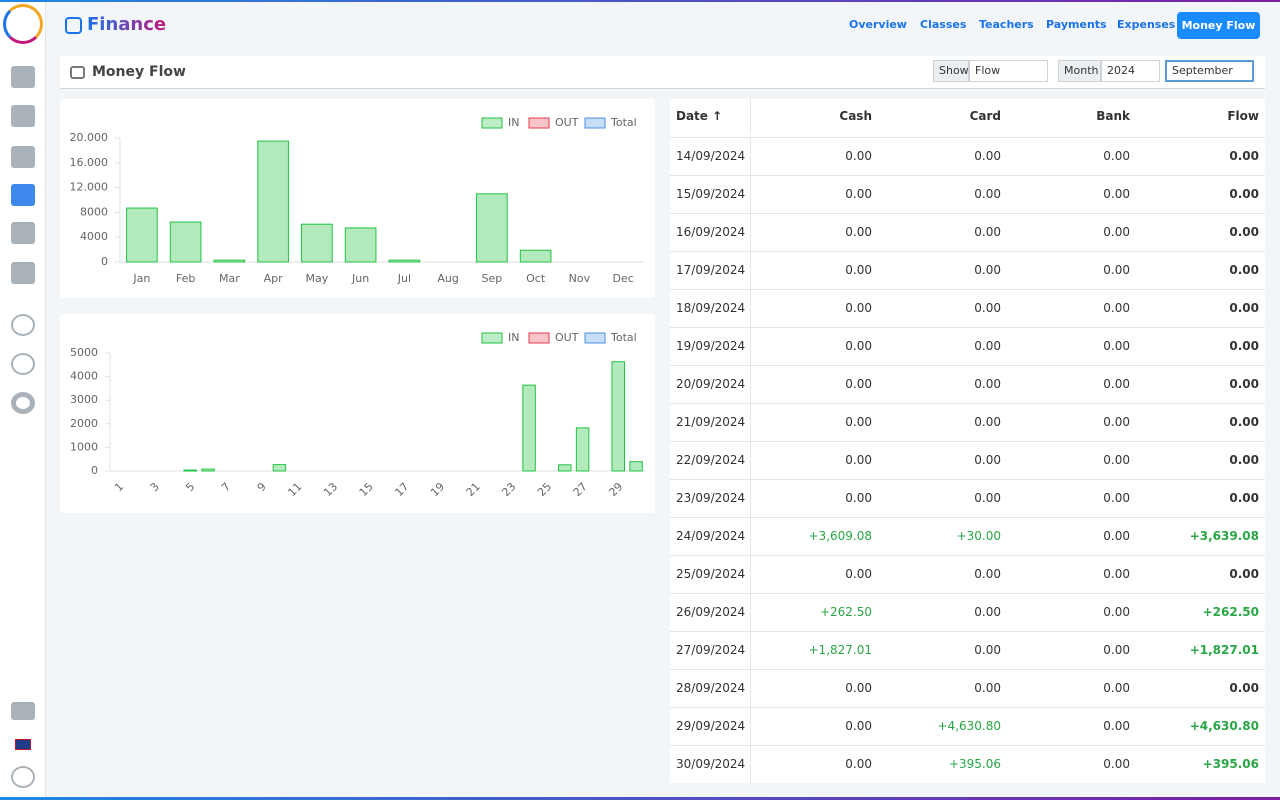 This screenshot has width=1280, height=800. What do you see at coordinates (1200, 649) in the screenshot?
I see `table-cell: +1,827.01` at bounding box center [1200, 649].